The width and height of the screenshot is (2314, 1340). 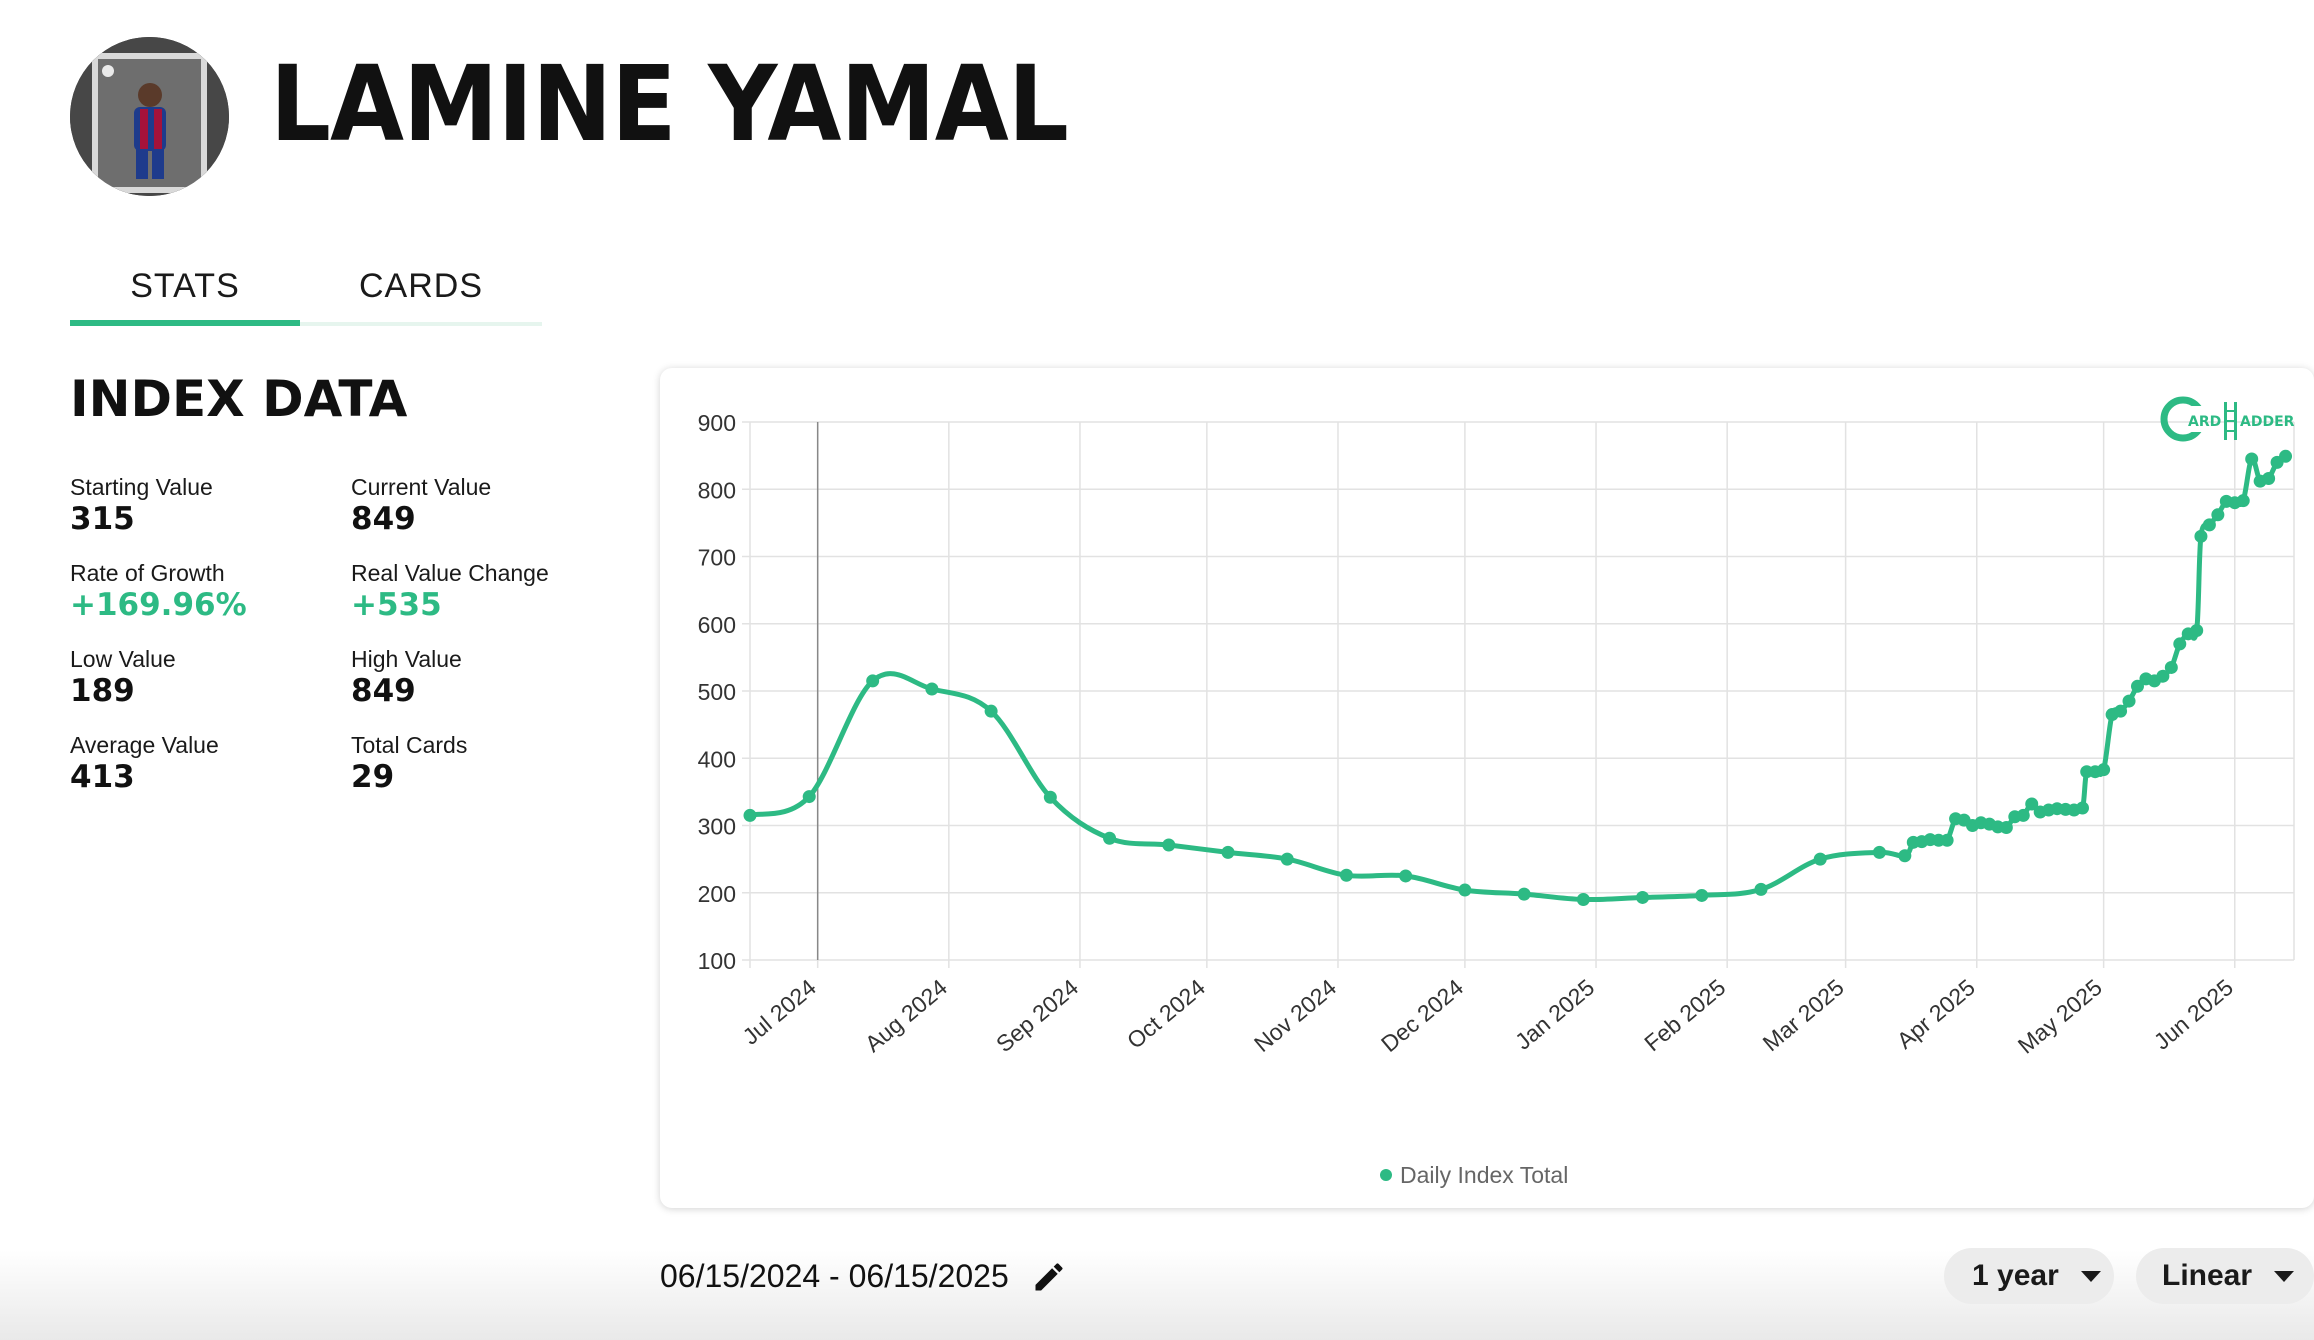 I want to click on y-tick-label: 300, so click(x=717, y=827).